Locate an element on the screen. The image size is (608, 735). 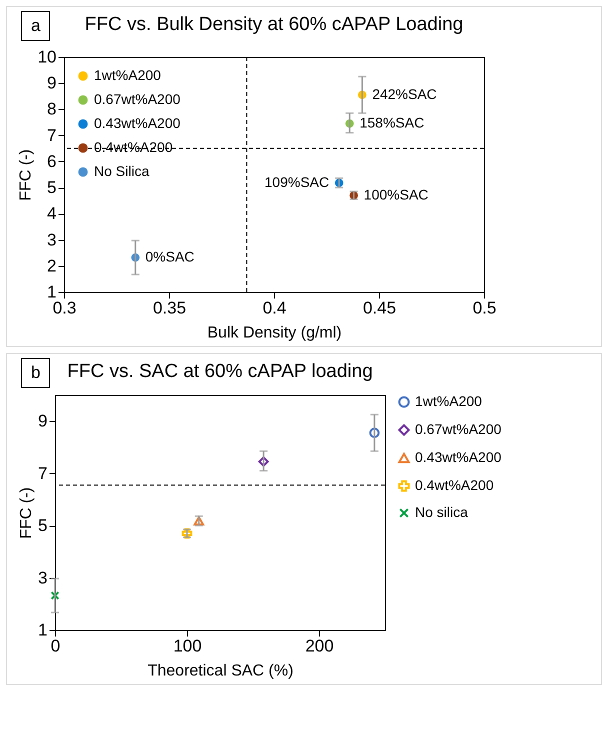
y-tick-label: 4 is located at coordinates (51, 214).